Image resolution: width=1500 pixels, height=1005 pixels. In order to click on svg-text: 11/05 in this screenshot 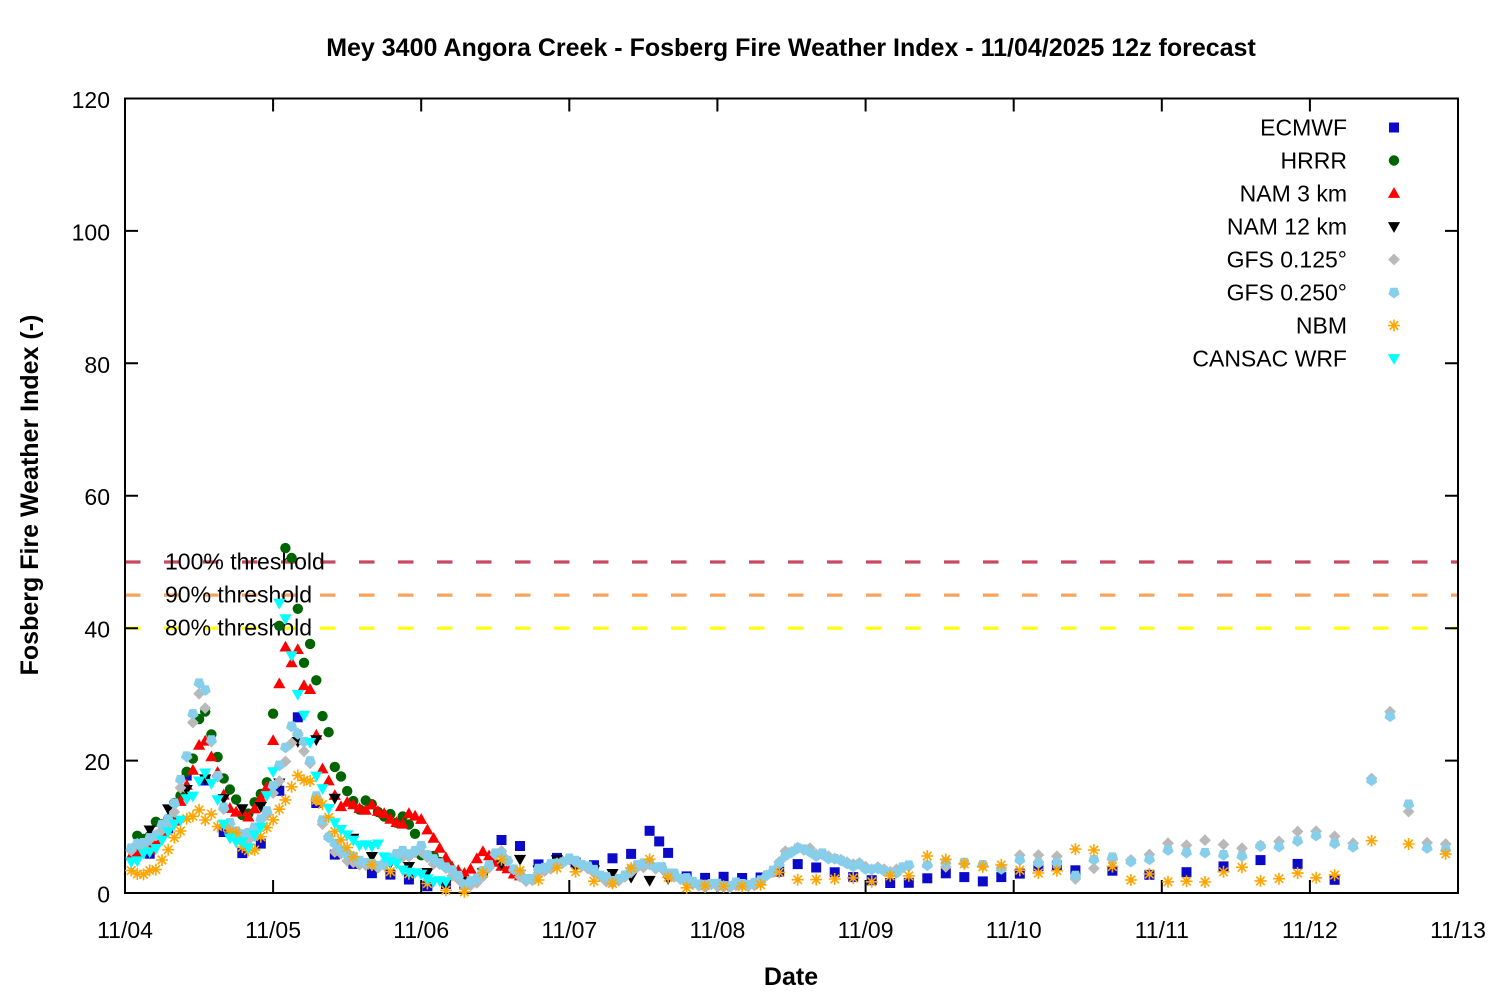, I will do `click(273, 930)`.